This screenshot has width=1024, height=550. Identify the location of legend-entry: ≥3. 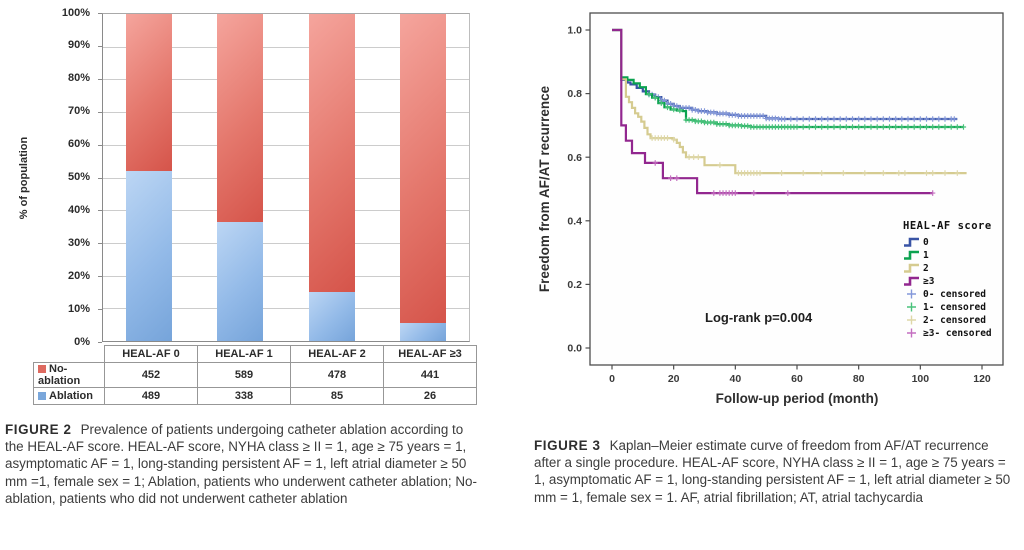
(963, 281).